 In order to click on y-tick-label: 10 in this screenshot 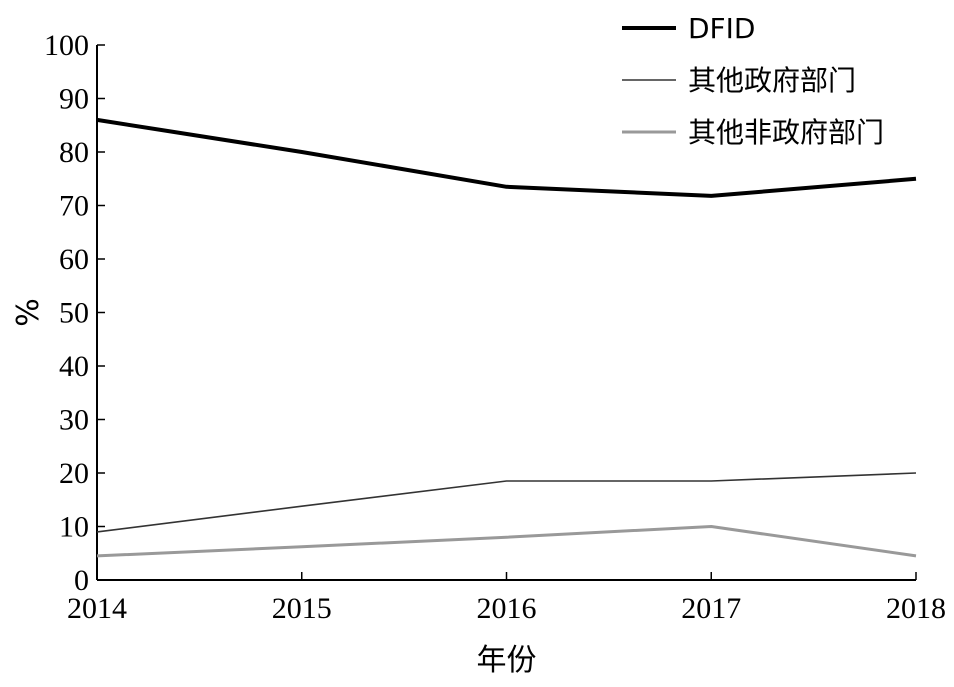, I will do `click(74, 527)`.